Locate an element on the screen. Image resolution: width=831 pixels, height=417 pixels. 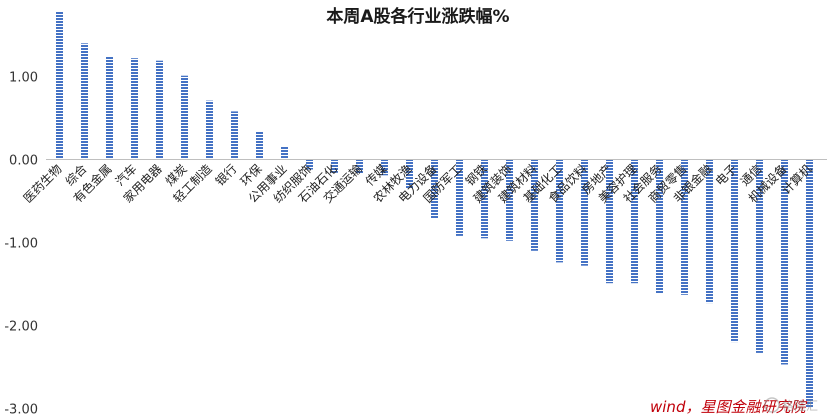
watermark-text: 格隆汇 is located at coordinates (800, 405).